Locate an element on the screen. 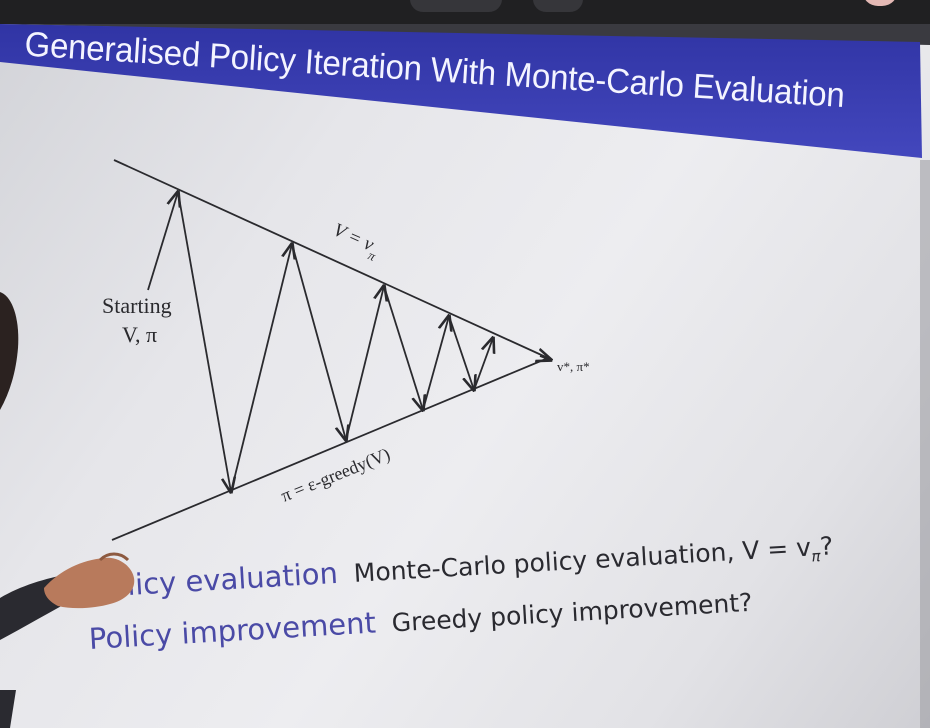  start-label-line2: V, π is located at coordinates (139, 334).